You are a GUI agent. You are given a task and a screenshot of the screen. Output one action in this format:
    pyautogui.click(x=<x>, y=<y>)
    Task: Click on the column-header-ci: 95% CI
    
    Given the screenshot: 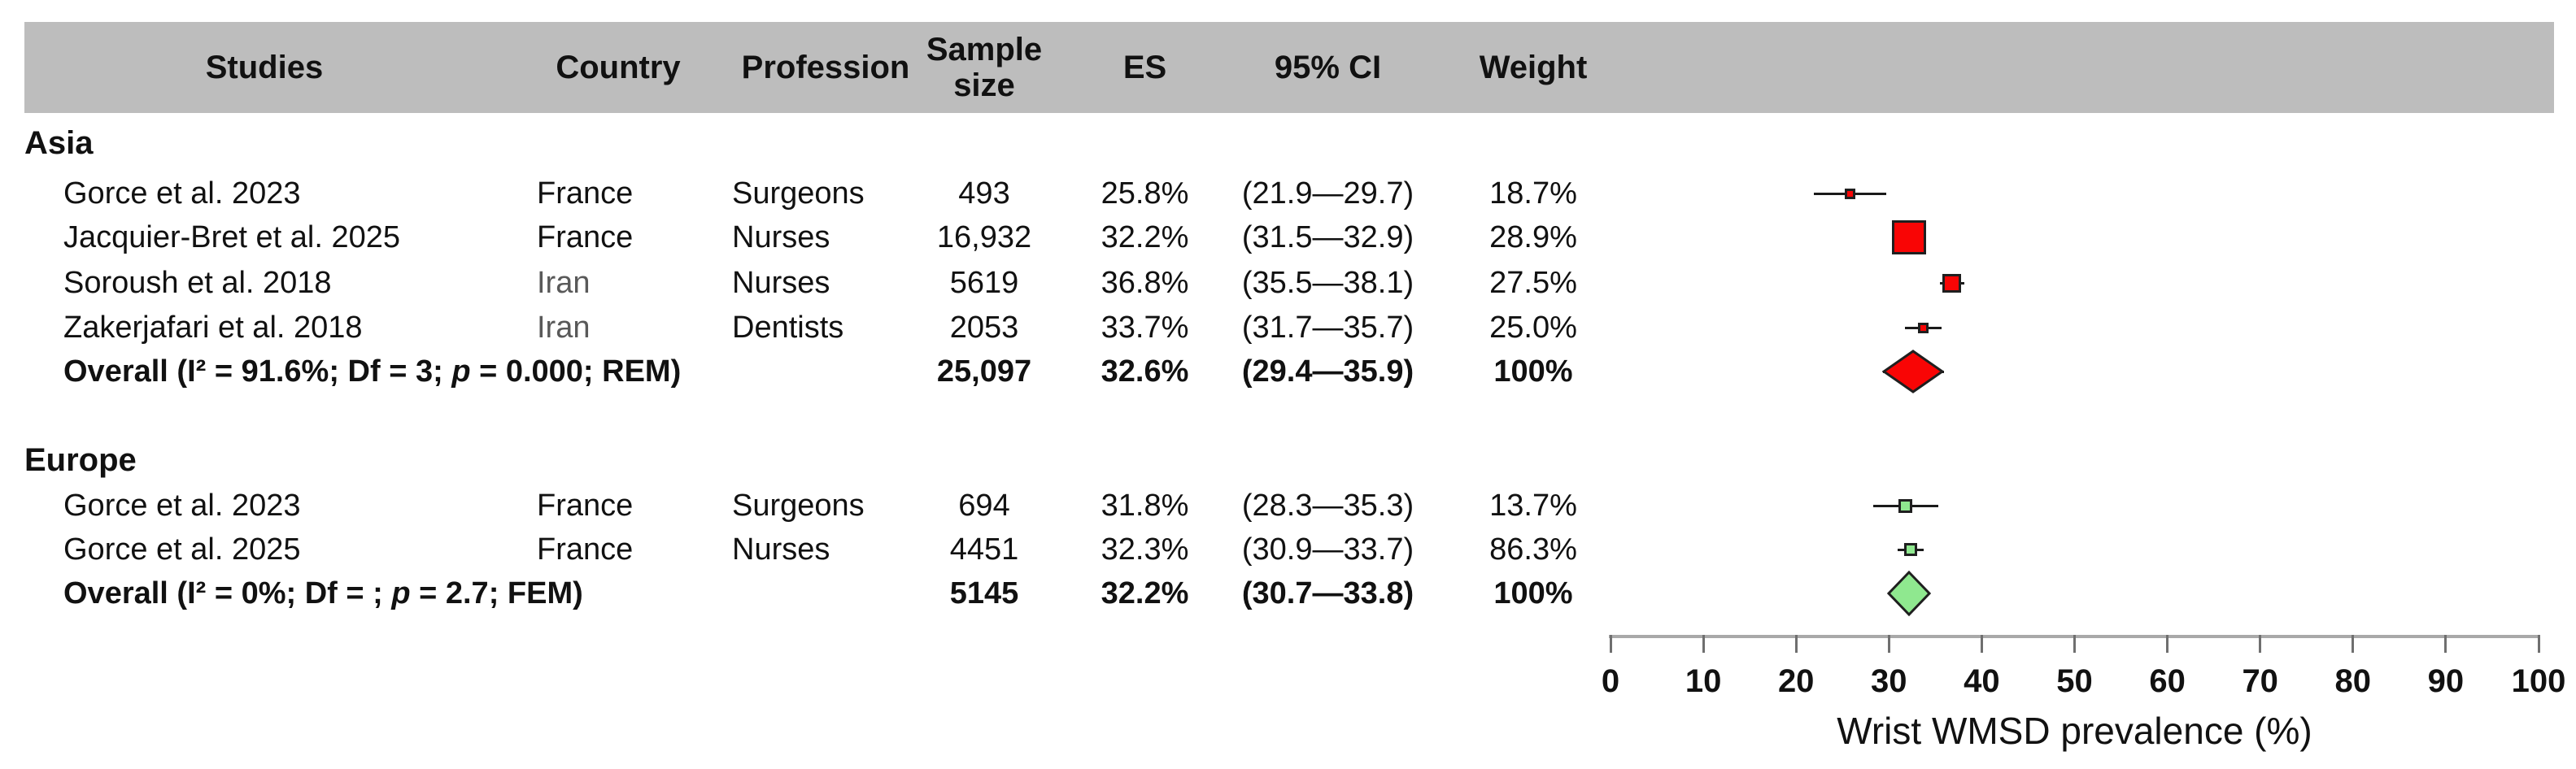 What is the action you would take?
    pyautogui.click(x=1328, y=67)
    